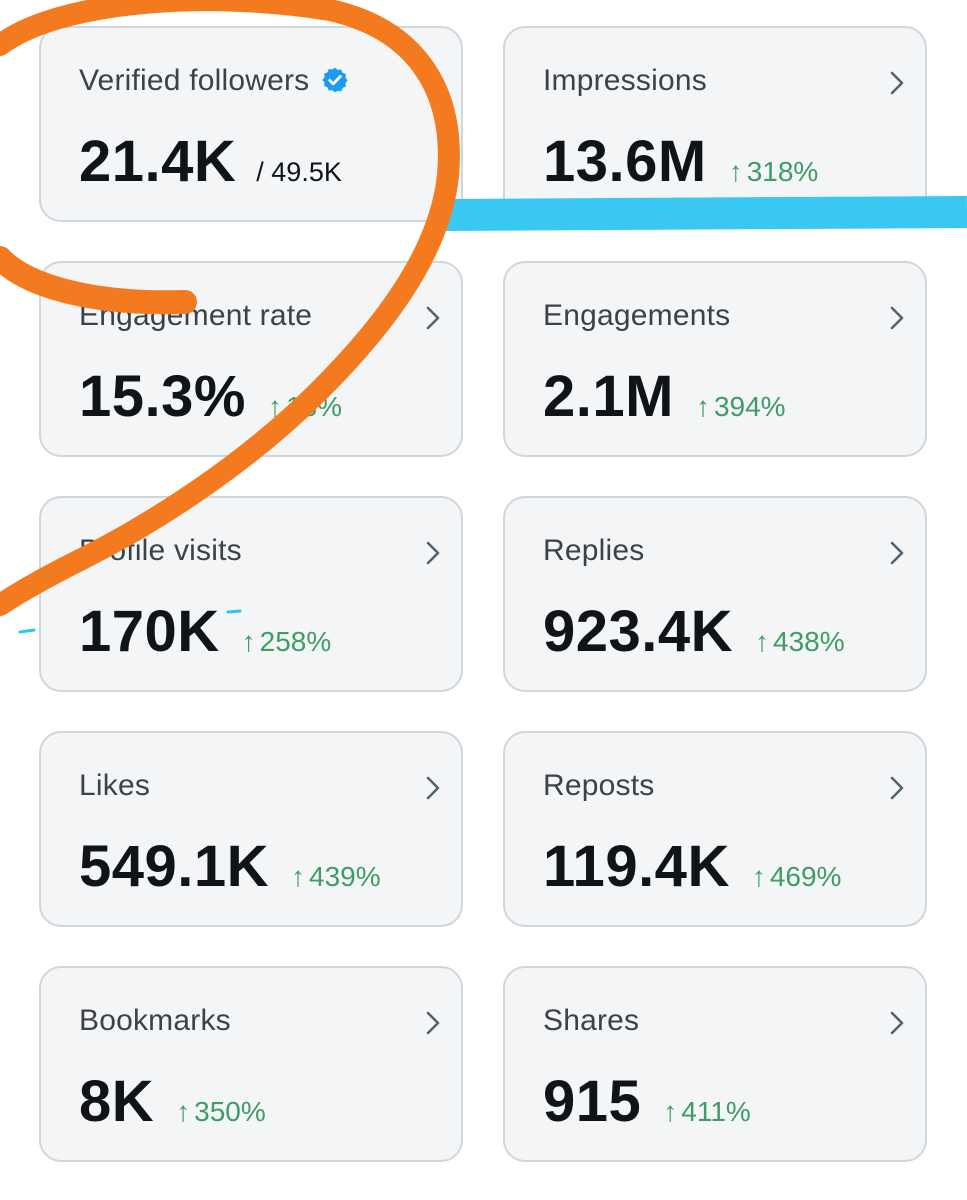 The image size is (967, 1200). Describe the element at coordinates (608, 396) in the screenshot. I see `metric-value: 2.1M` at that location.